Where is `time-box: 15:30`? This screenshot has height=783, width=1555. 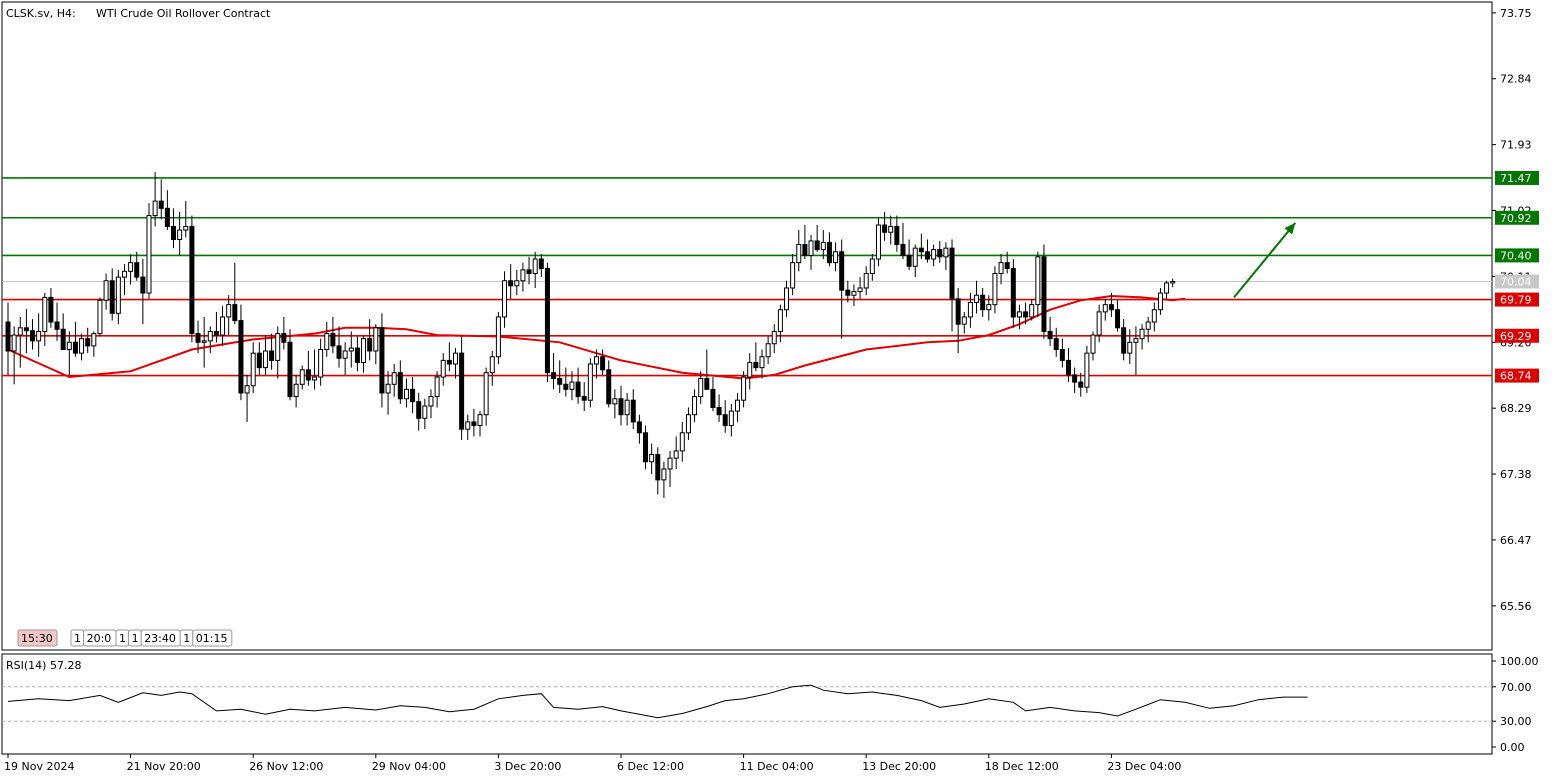
time-box: 15:30 is located at coordinates (37, 638).